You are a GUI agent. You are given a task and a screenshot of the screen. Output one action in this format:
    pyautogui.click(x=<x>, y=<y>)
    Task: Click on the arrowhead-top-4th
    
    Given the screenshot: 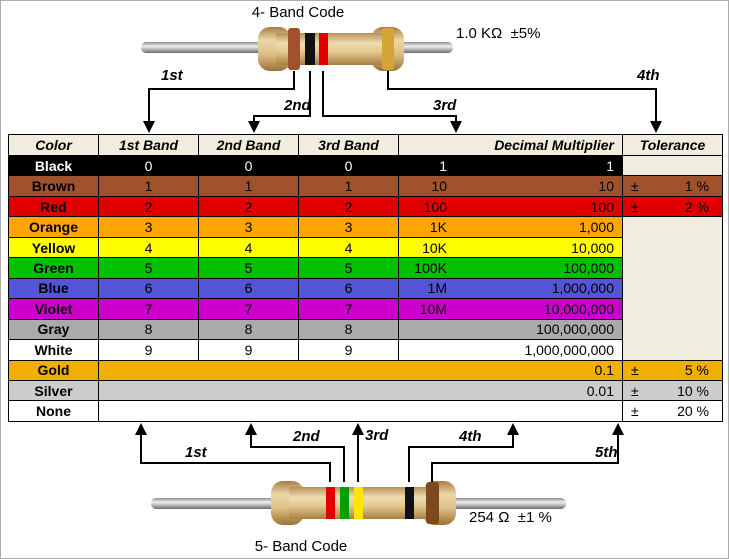 What is the action you would take?
    pyautogui.click(x=656, y=127)
    